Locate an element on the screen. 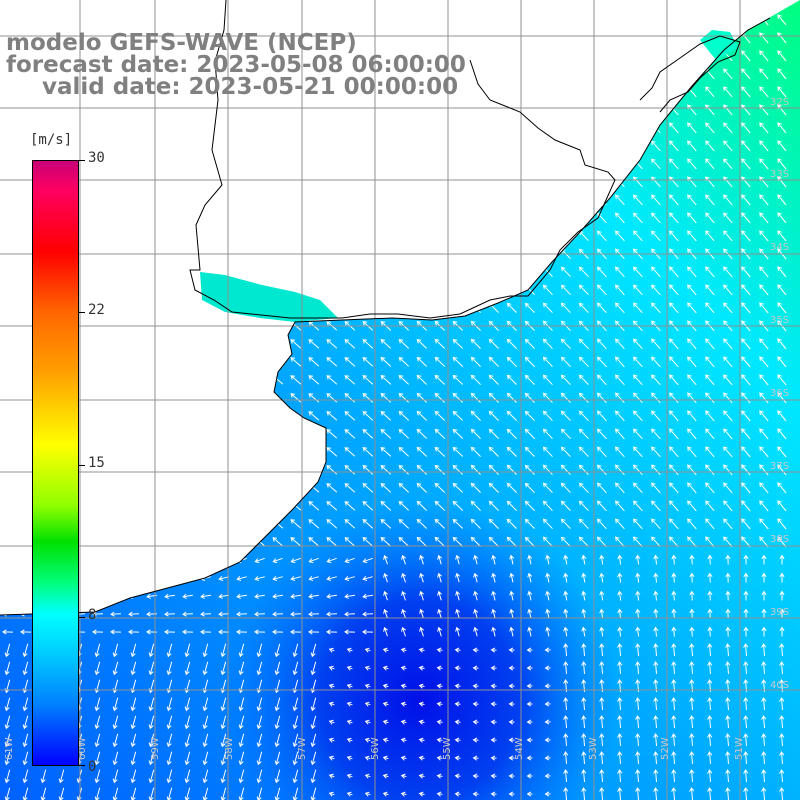 This screenshot has height=800, width=800. colorbar-tick is located at coordinates (82, 312).